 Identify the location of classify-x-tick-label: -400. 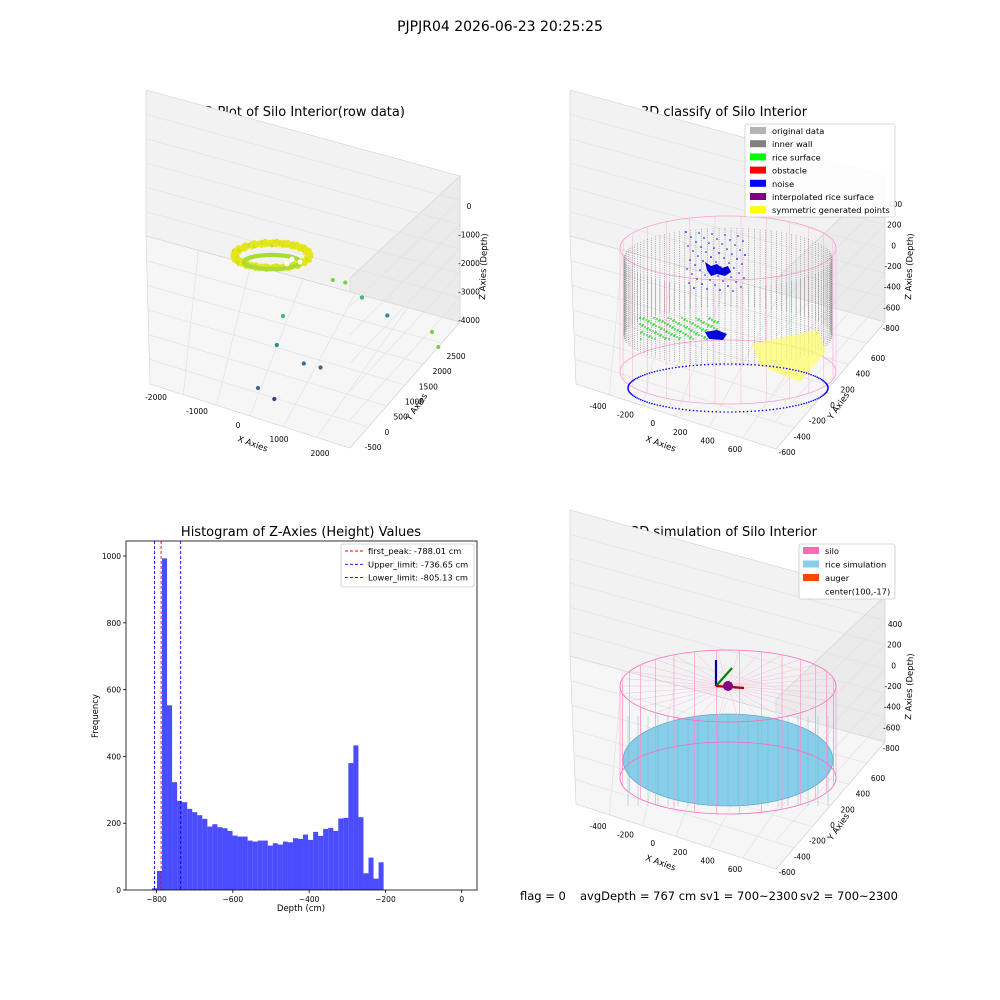
(597, 406).